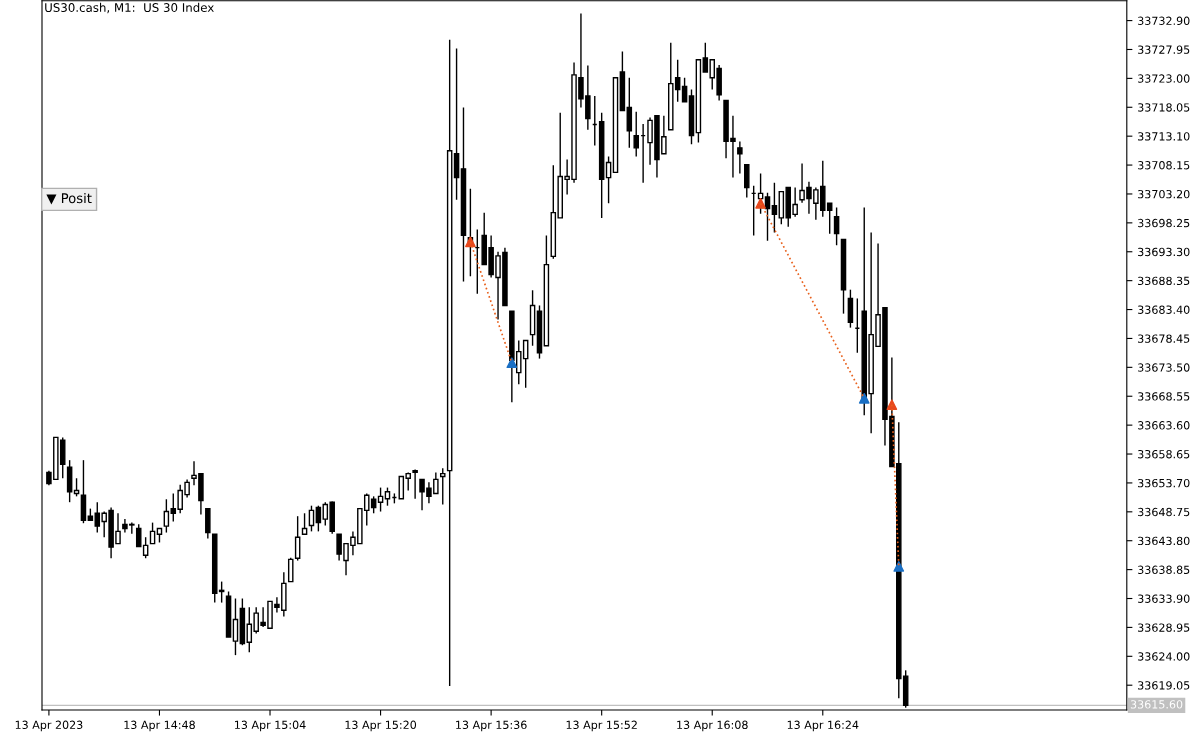 Image resolution: width=1200 pixels, height=735 pixels. Describe the element at coordinates (1164, 396) in the screenshot. I see `y-tick-label: 33668.55` at that location.